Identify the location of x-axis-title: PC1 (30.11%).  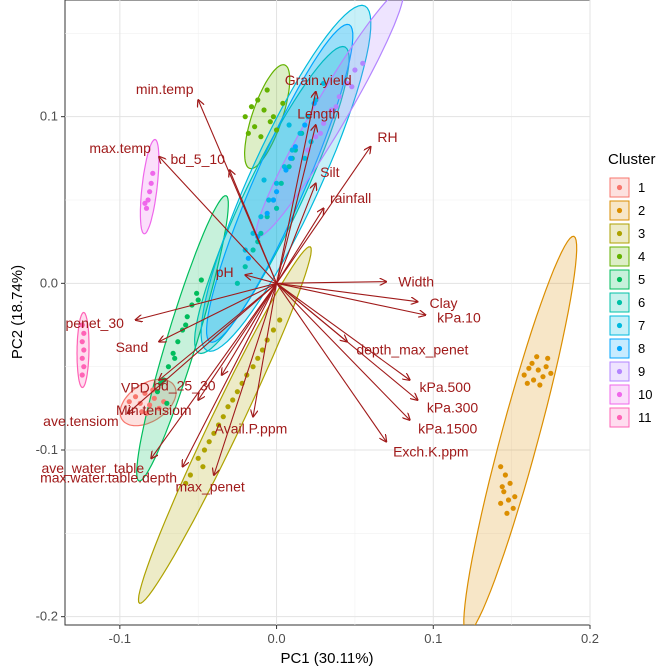
(326, 658).